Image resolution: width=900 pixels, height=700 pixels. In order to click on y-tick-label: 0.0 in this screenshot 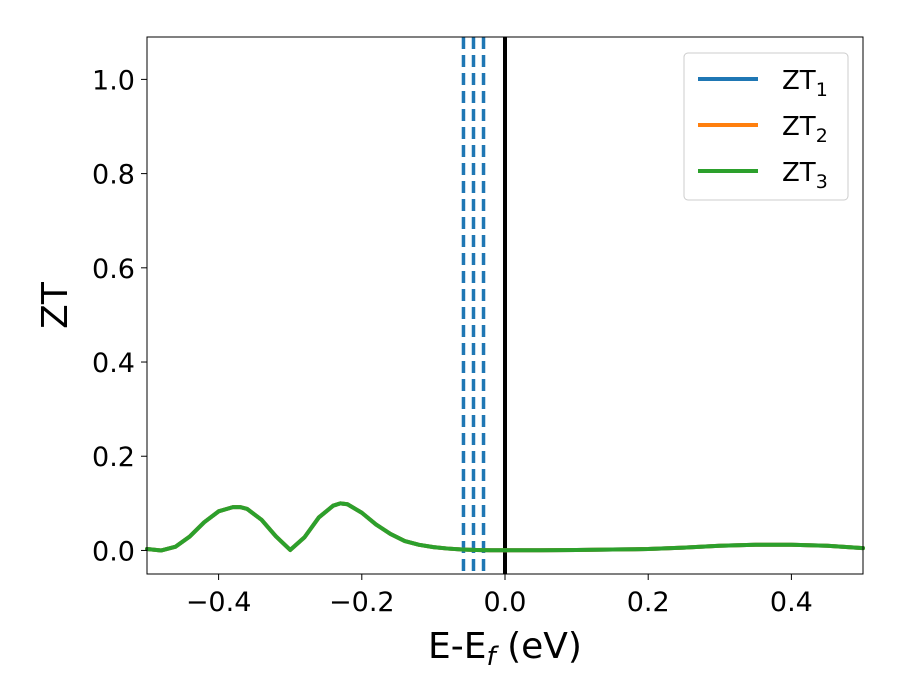, I will do `click(113, 551)`.